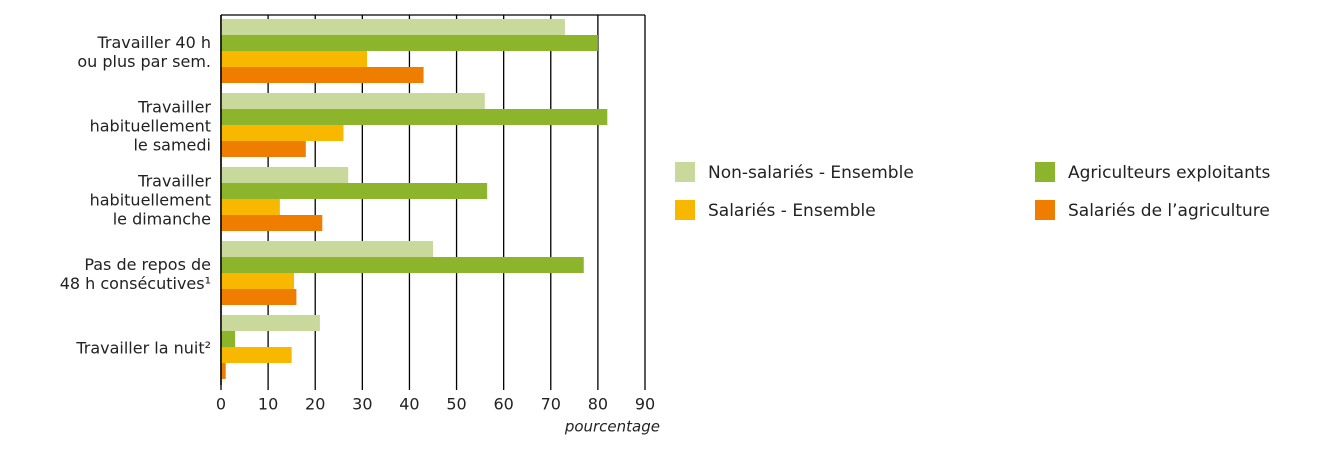  What do you see at coordinates (503, 404) in the screenshot?
I see `x-tick-label: 60` at bounding box center [503, 404].